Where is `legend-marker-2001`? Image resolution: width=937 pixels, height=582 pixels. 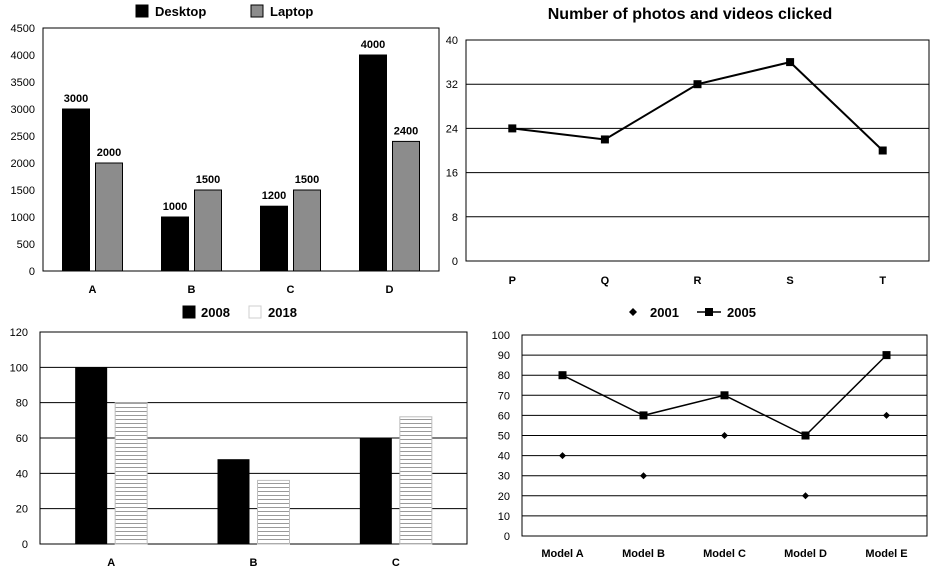 legend-marker-2001 is located at coordinates (633, 312).